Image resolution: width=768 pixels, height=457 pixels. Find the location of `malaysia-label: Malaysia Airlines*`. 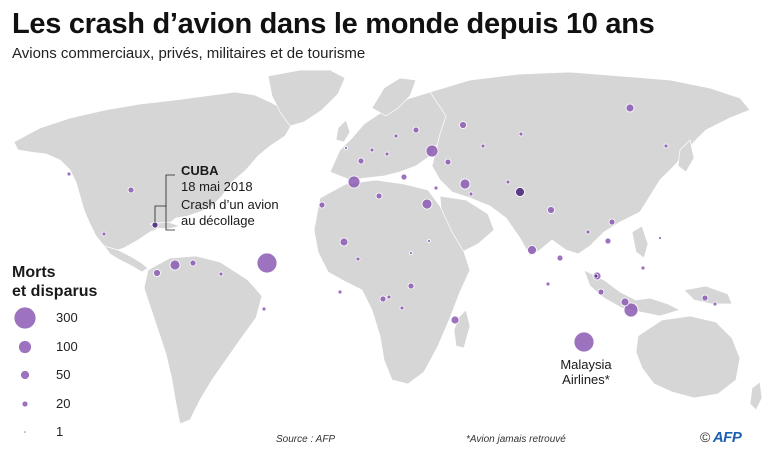

malaysia-label: Malaysia Airlines* is located at coordinates (586, 372).